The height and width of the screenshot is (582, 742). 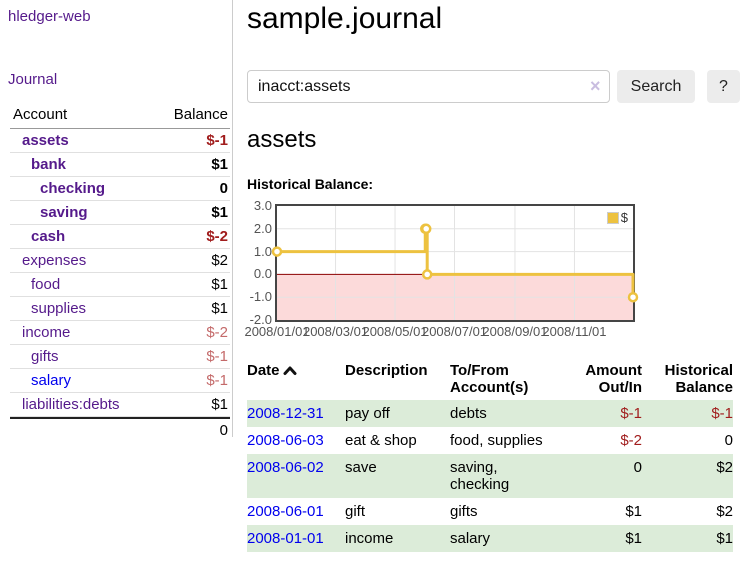 I want to click on column-header-accounts: To/From Account(s), so click(x=489, y=379).